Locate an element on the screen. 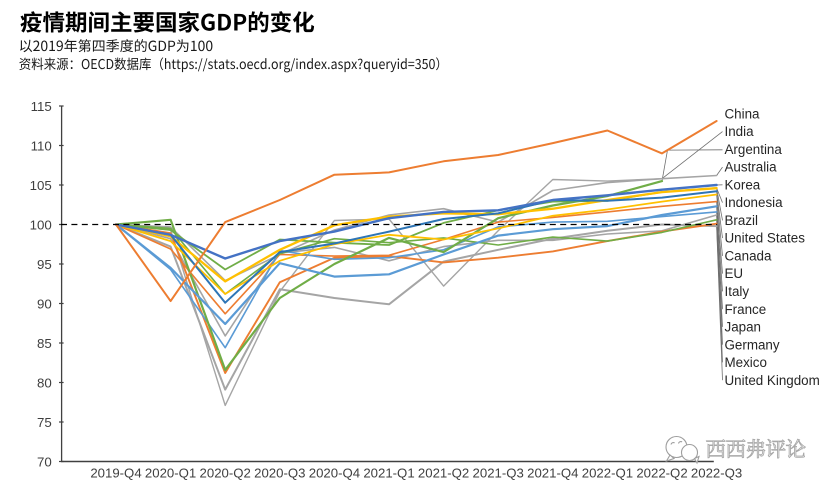  svg-text: 2021-Q2 is located at coordinates (443, 472).